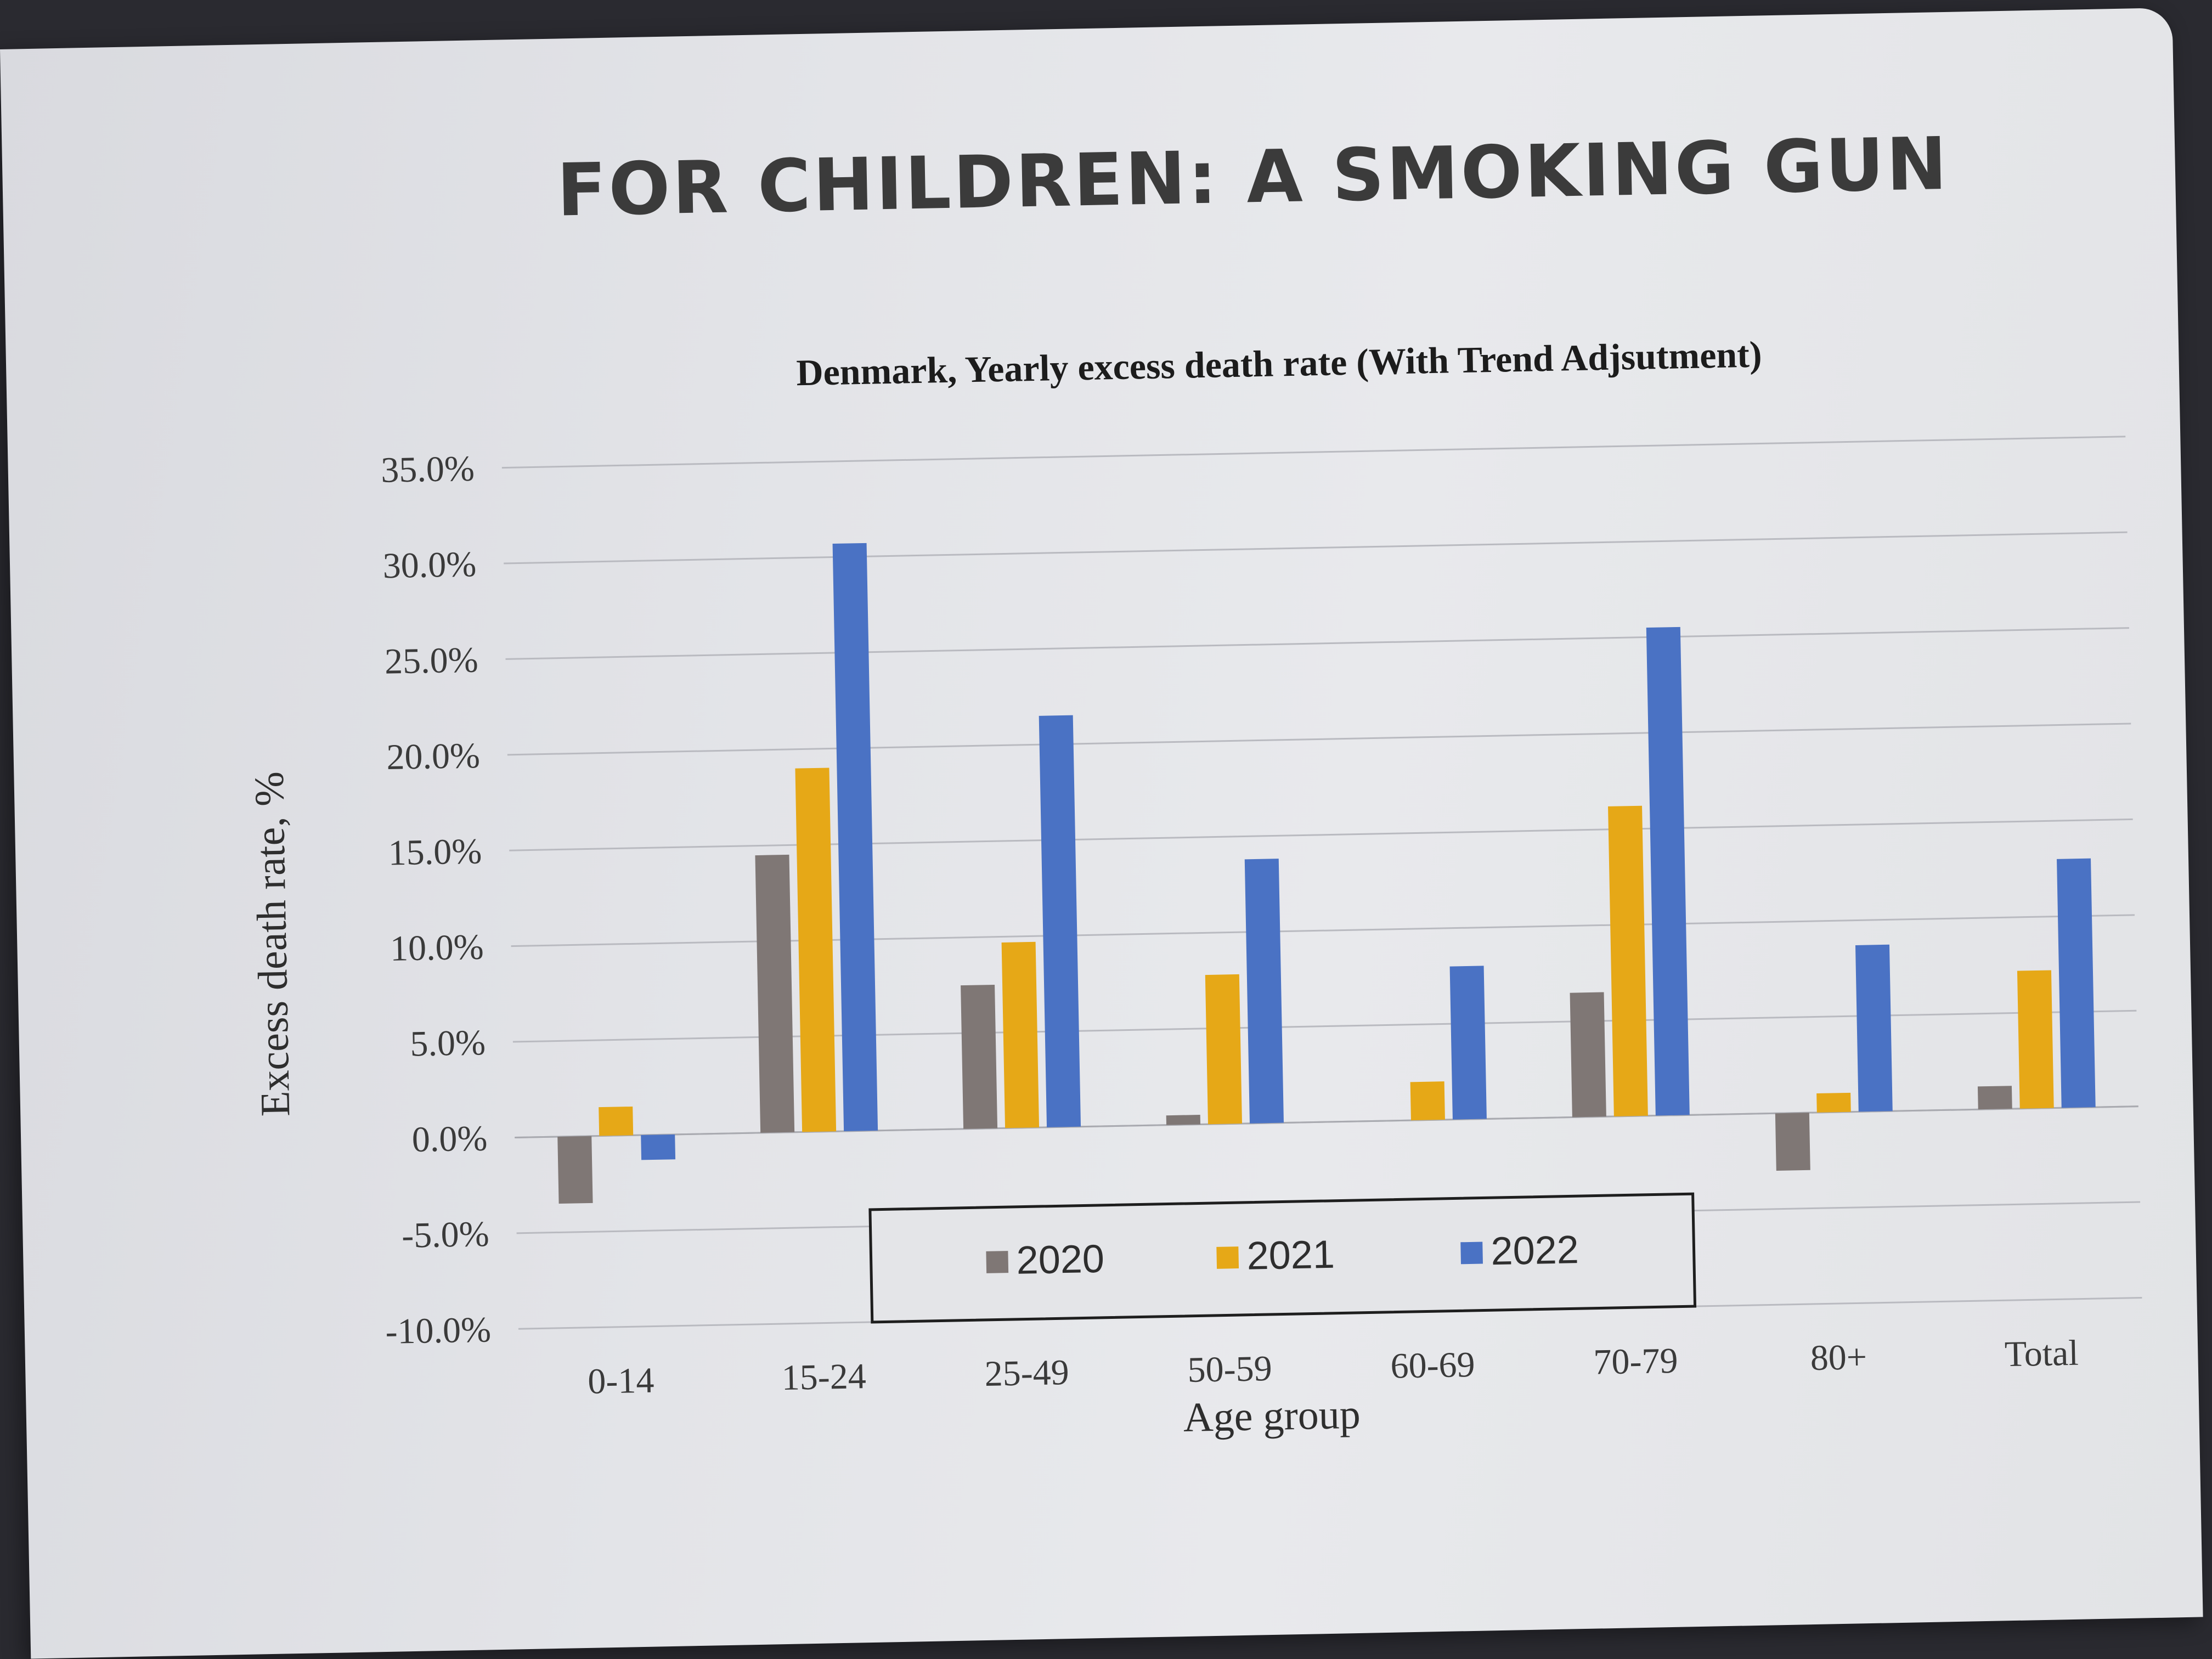 The image size is (2212, 1659). I want to click on x-tick-label: 60-69, so click(1432, 1365).